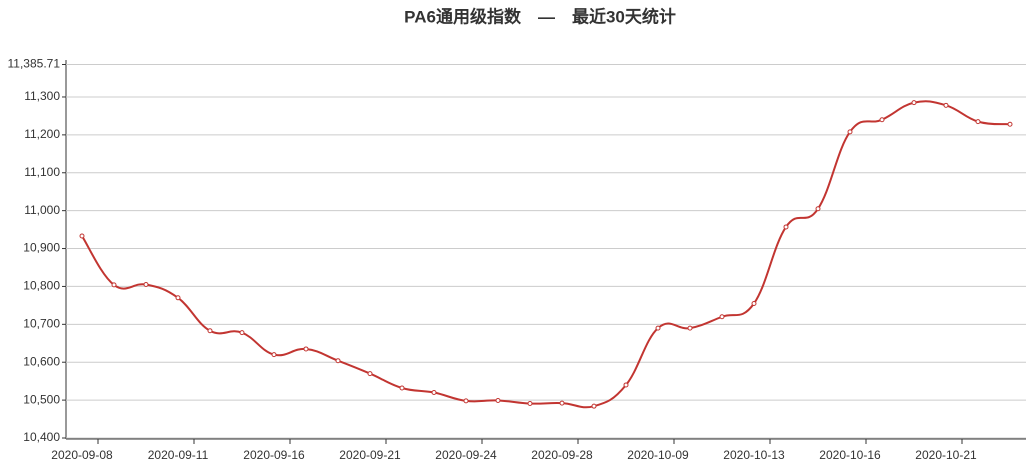 The image size is (1030, 470). What do you see at coordinates (34, 64) in the screenshot?
I see `y-tick-label: 11,385.71` at bounding box center [34, 64].